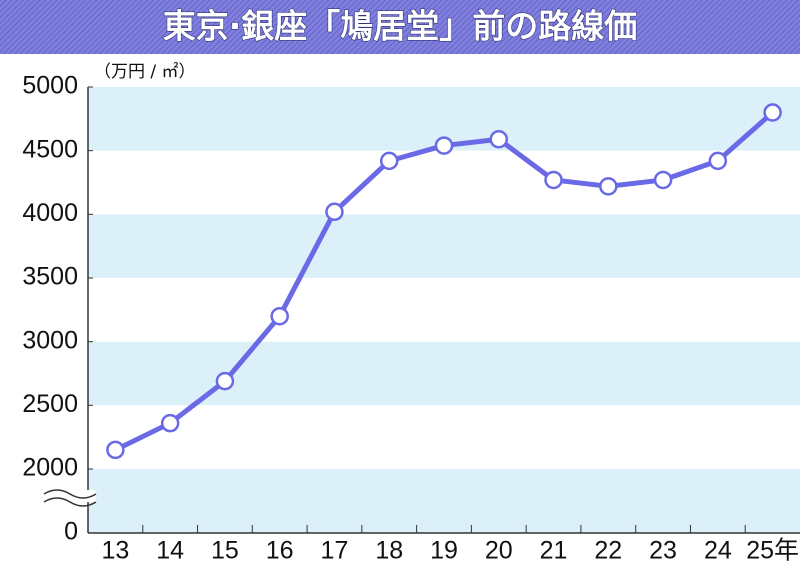 This screenshot has width=800, height=565. I want to click on x-tick-label: 19, so click(444, 551).